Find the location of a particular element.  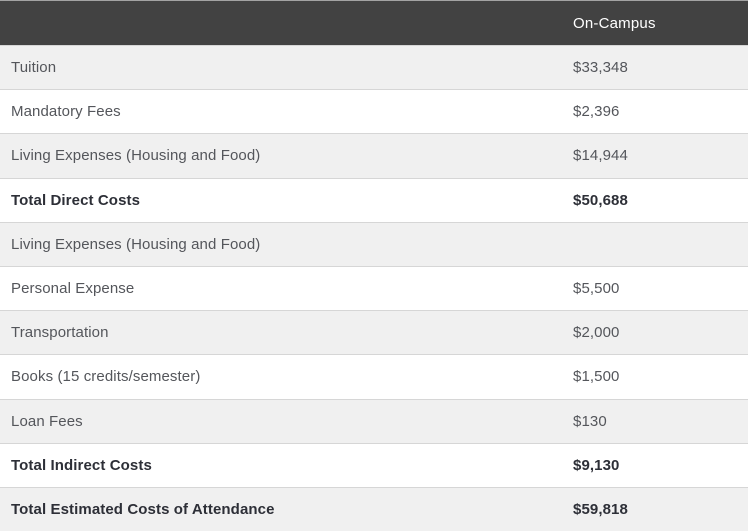

row-label: Total Direct Costs is located at coordinates (76, 200).